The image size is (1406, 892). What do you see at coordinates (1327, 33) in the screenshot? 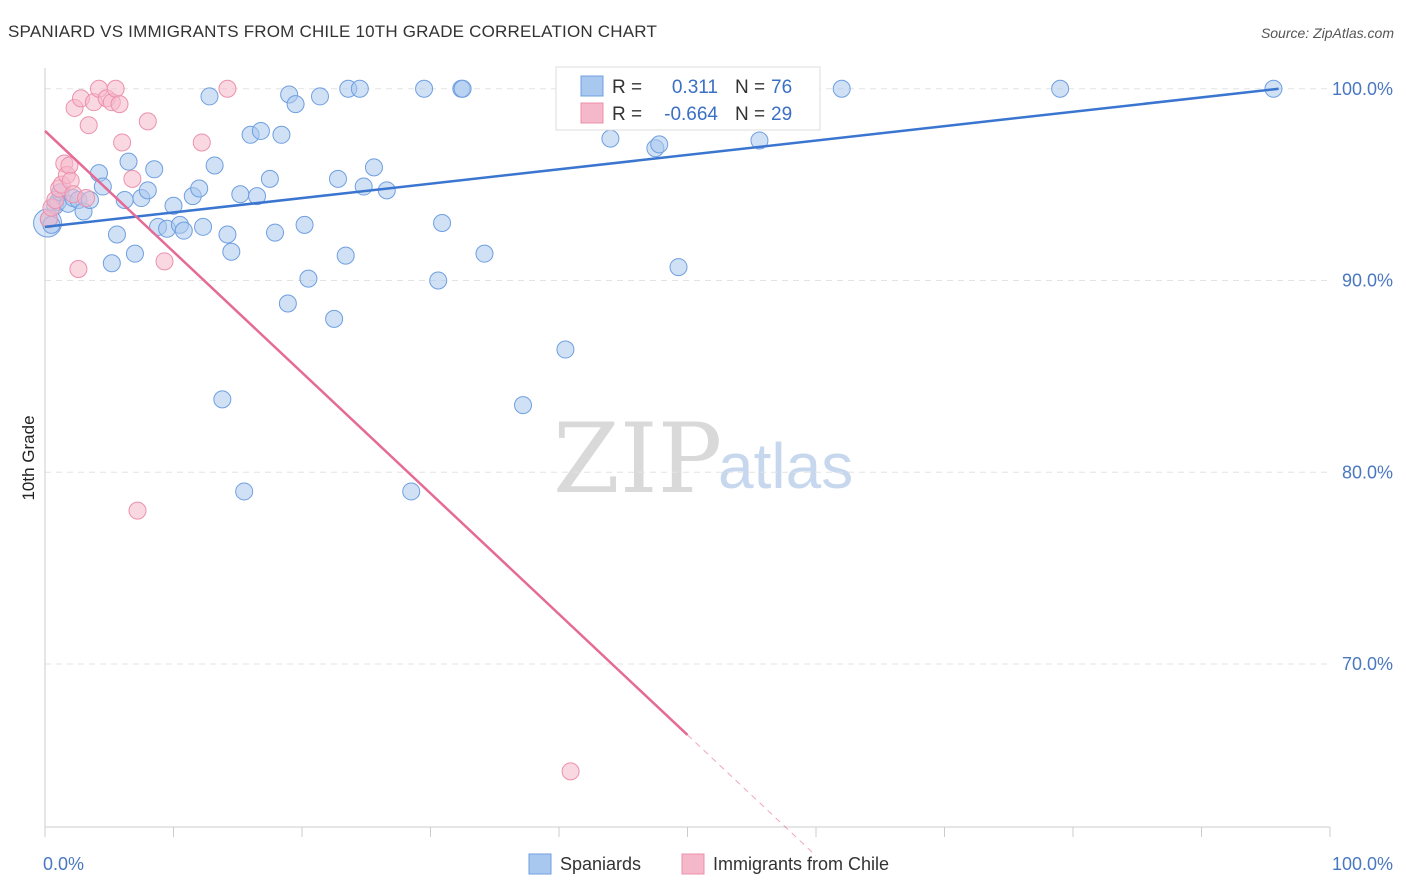
I see `source-label: Source: ZipAtlas.com` at bounding box center [1327, 33].